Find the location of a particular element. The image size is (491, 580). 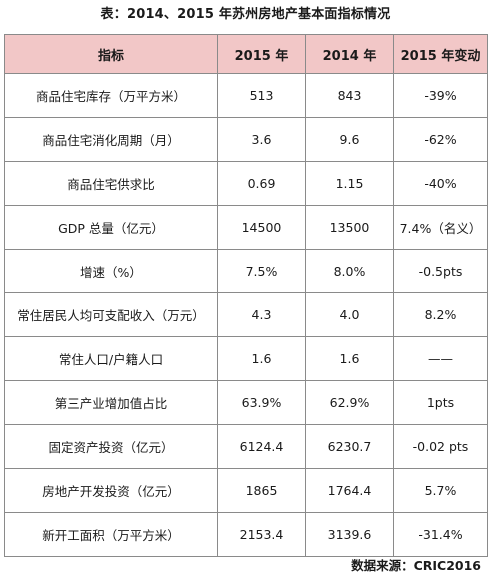

table-row: 房地产开发投资（亿元） 1865 1764.4 5.7% is located at coordinates (246, 490).